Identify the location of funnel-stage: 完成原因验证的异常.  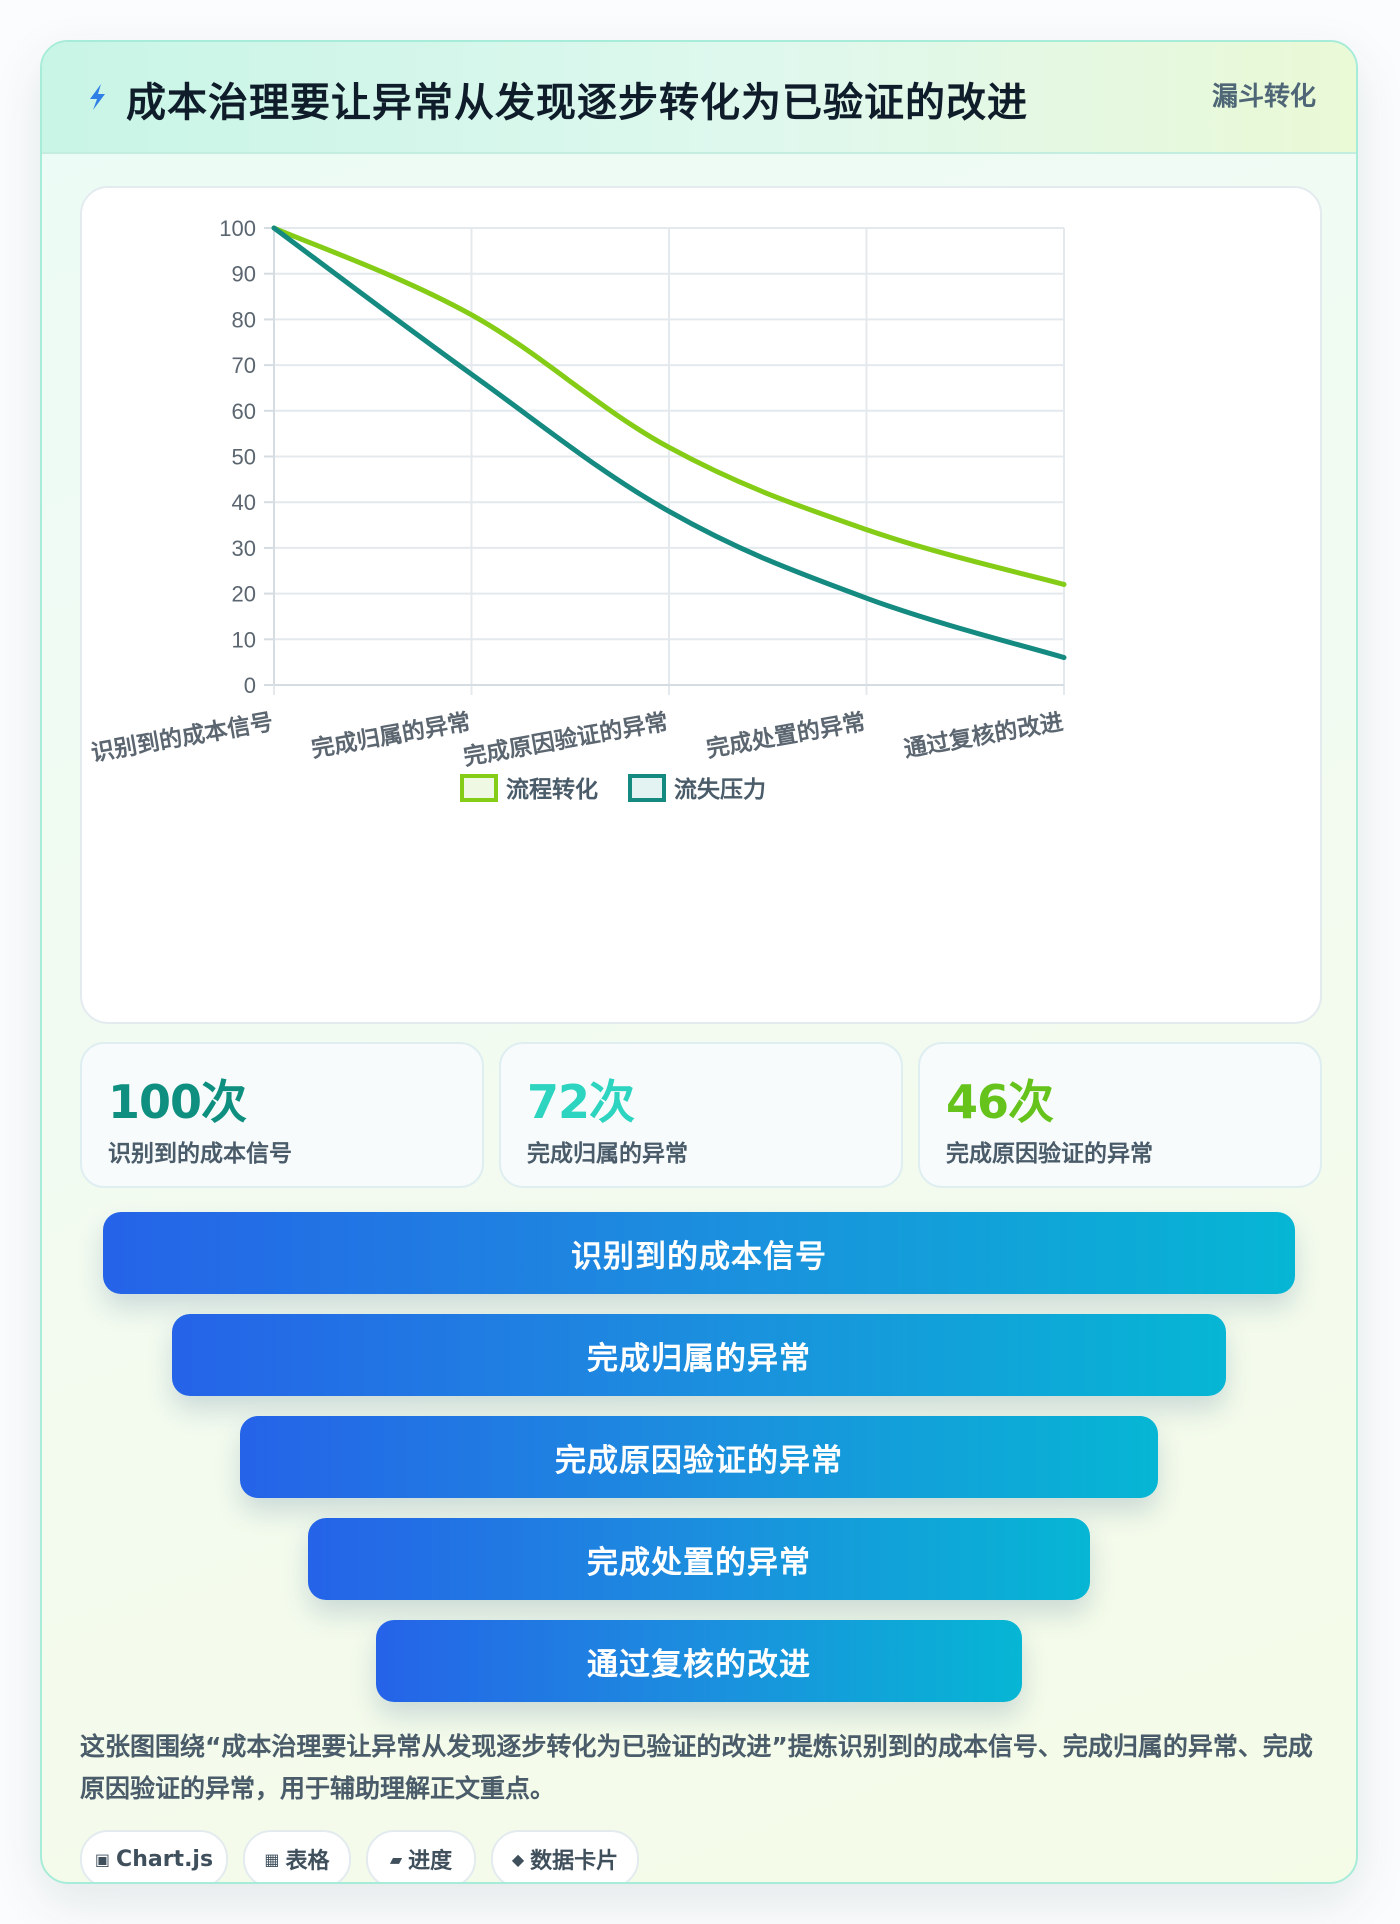
(699, 1457).